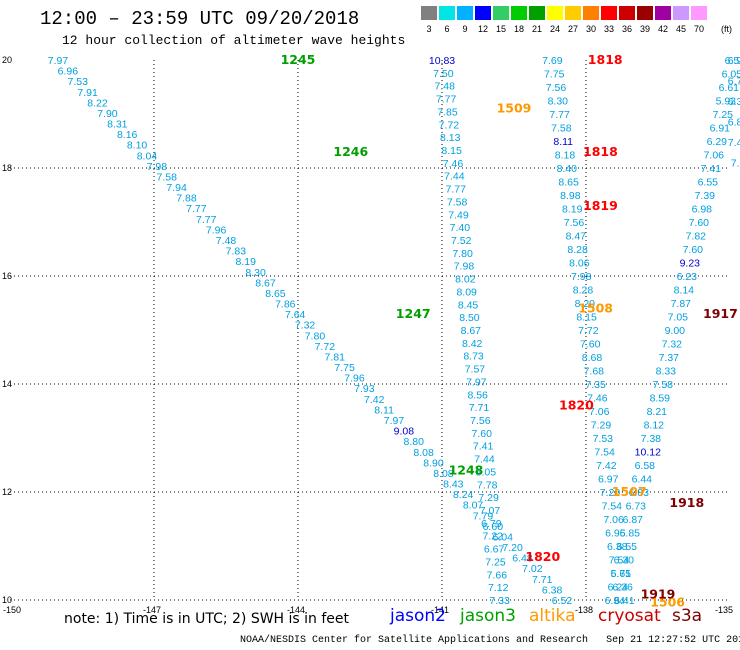  I want to click on swh-value: 7.56, so click(574, 223).